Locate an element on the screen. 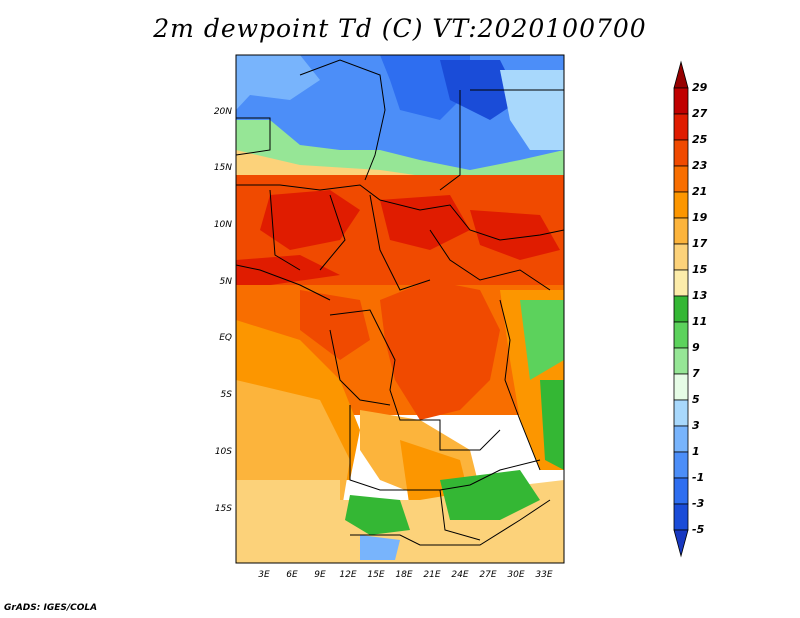 This screenshot has height=618, width=800. colorbar-label: 17 is located at coordinates (700, 243).